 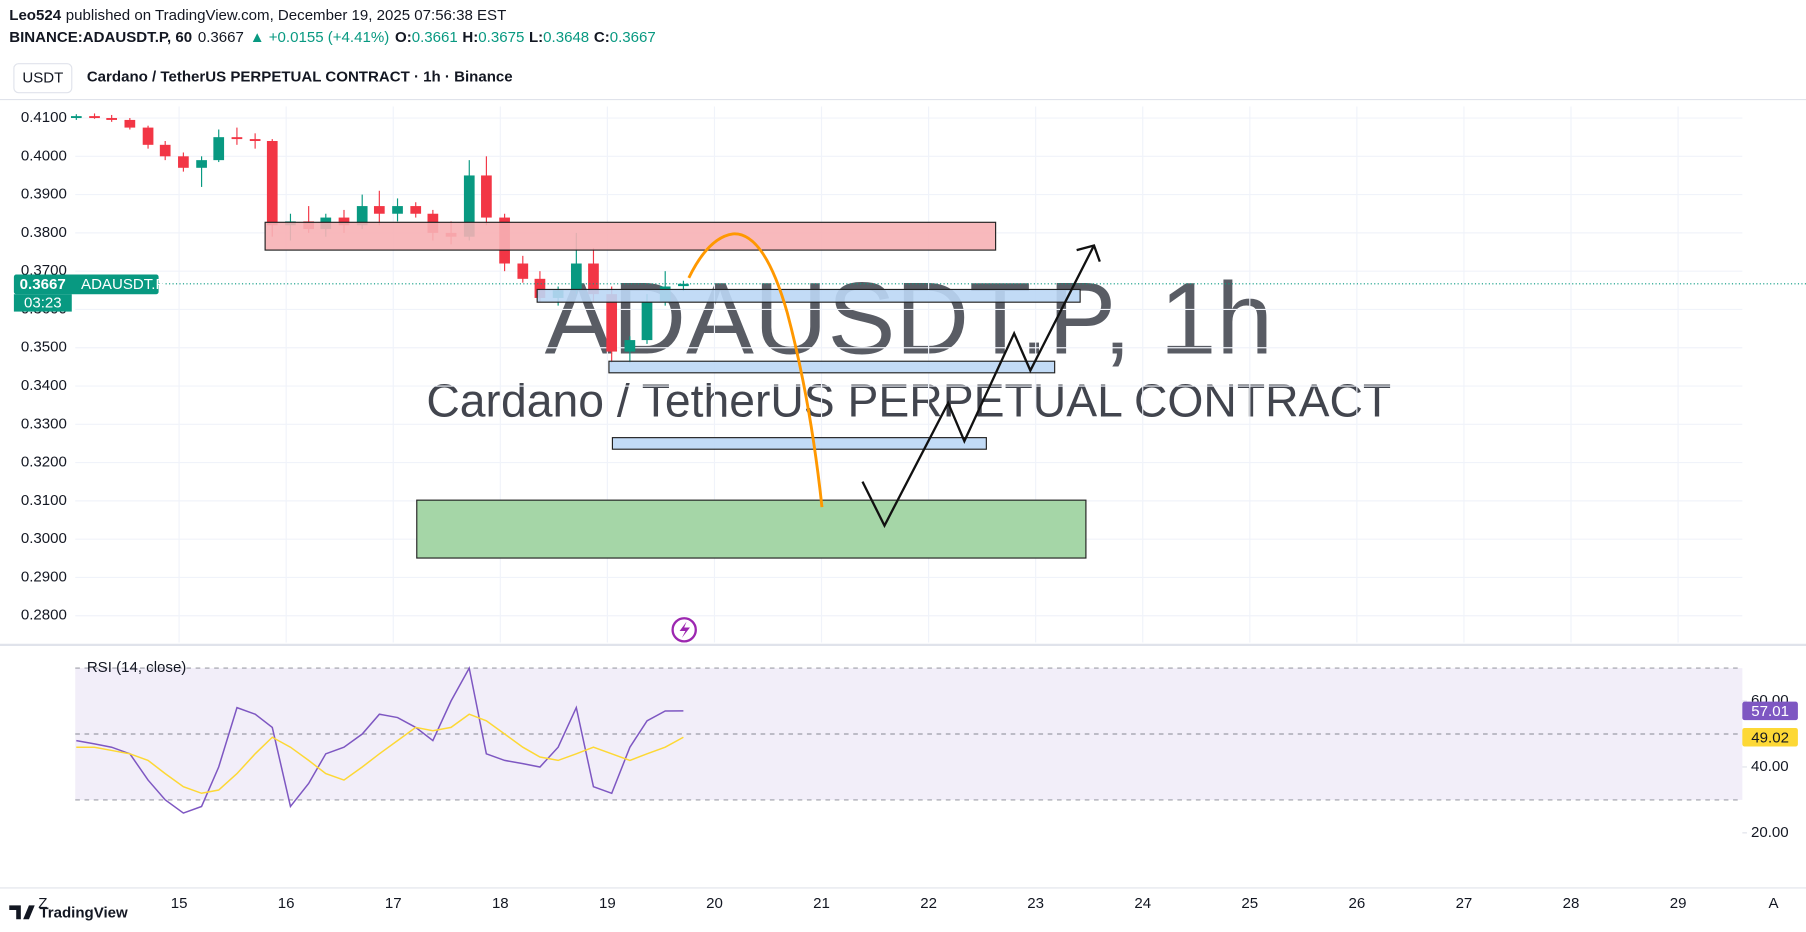 I want to click on y-tick-label: 0.3300, so click(x=44, y=423).